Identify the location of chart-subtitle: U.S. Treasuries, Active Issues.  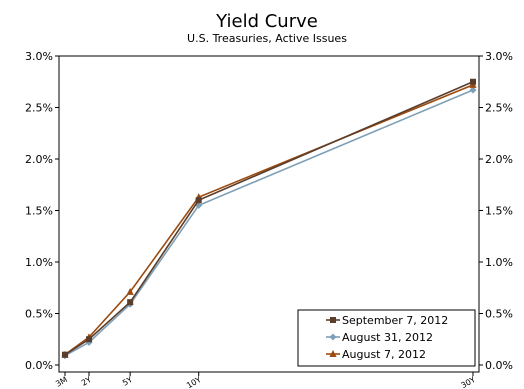
(267, 38).